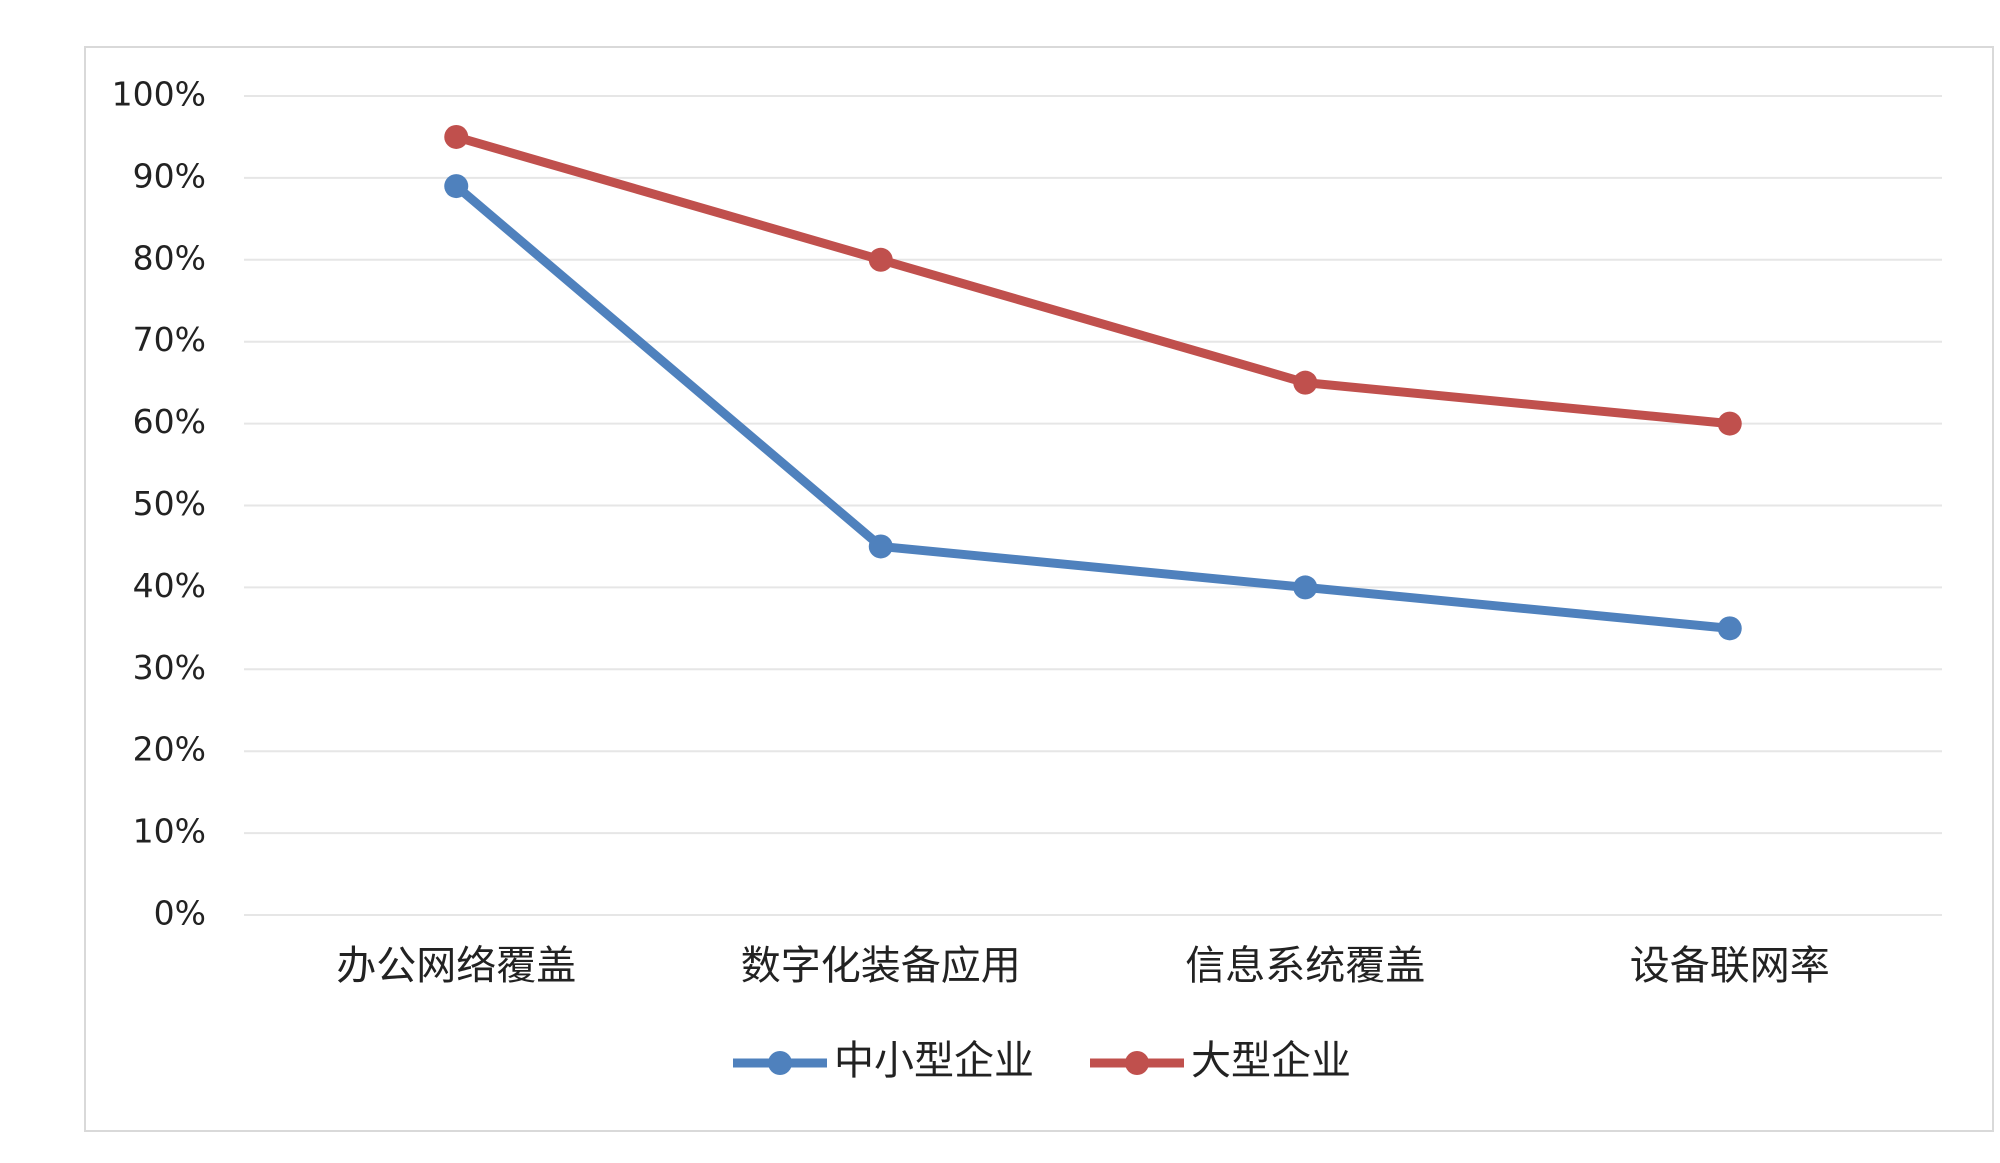 This screenshot has width=2000, height=1163. What do you see at coordinates (169, 339) in the screenshot?
I see `y-tick-label: 70%` at bounding box center [169, 339].